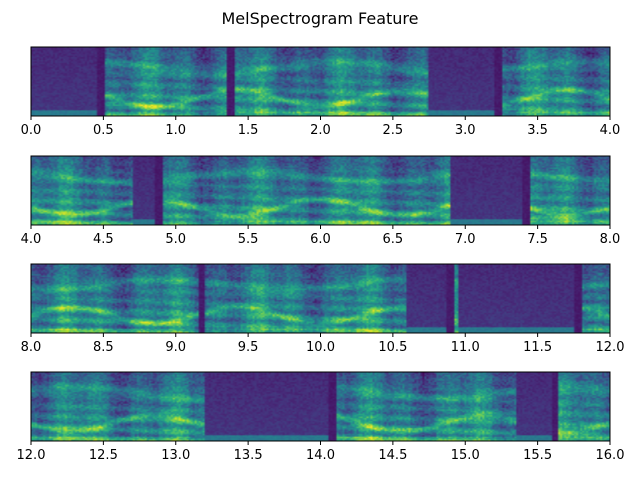  I want to click on x-tick-label: 9.0, so click(175, 347).